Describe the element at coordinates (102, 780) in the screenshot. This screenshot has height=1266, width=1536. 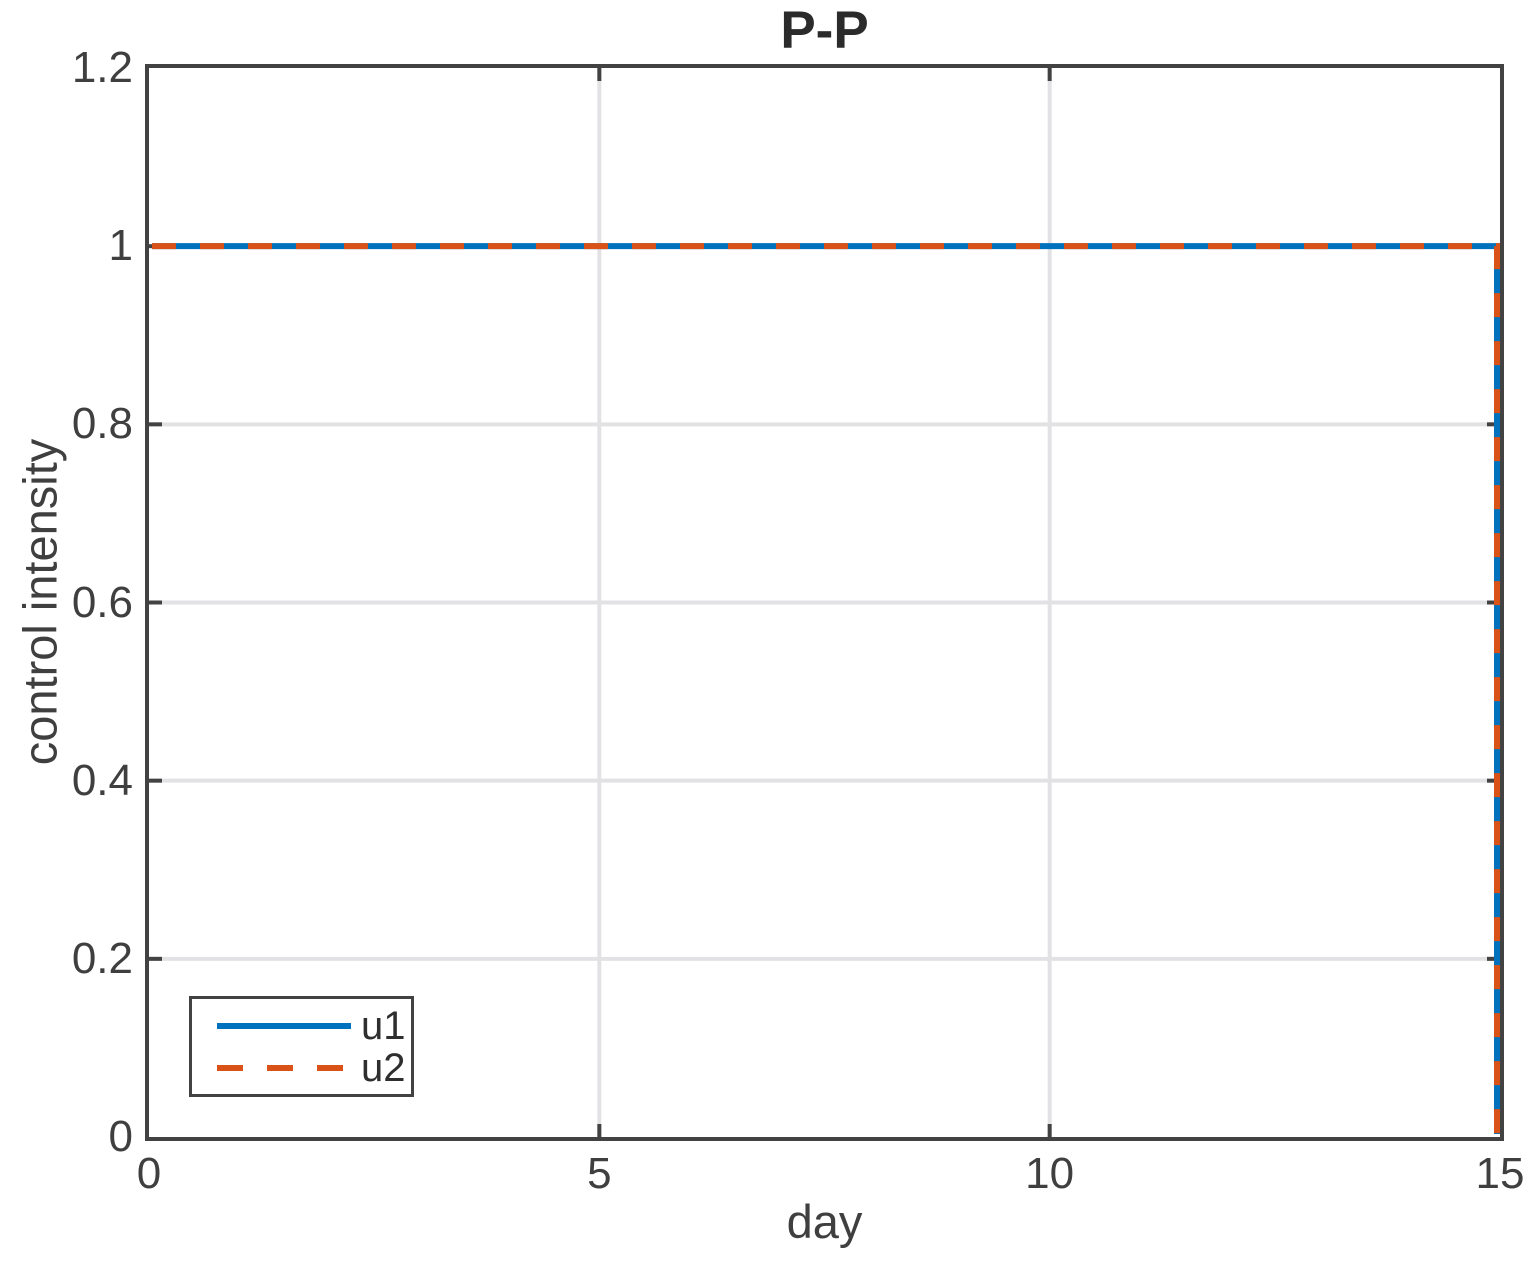
I see `y-tick-label: 0.4` at that location.